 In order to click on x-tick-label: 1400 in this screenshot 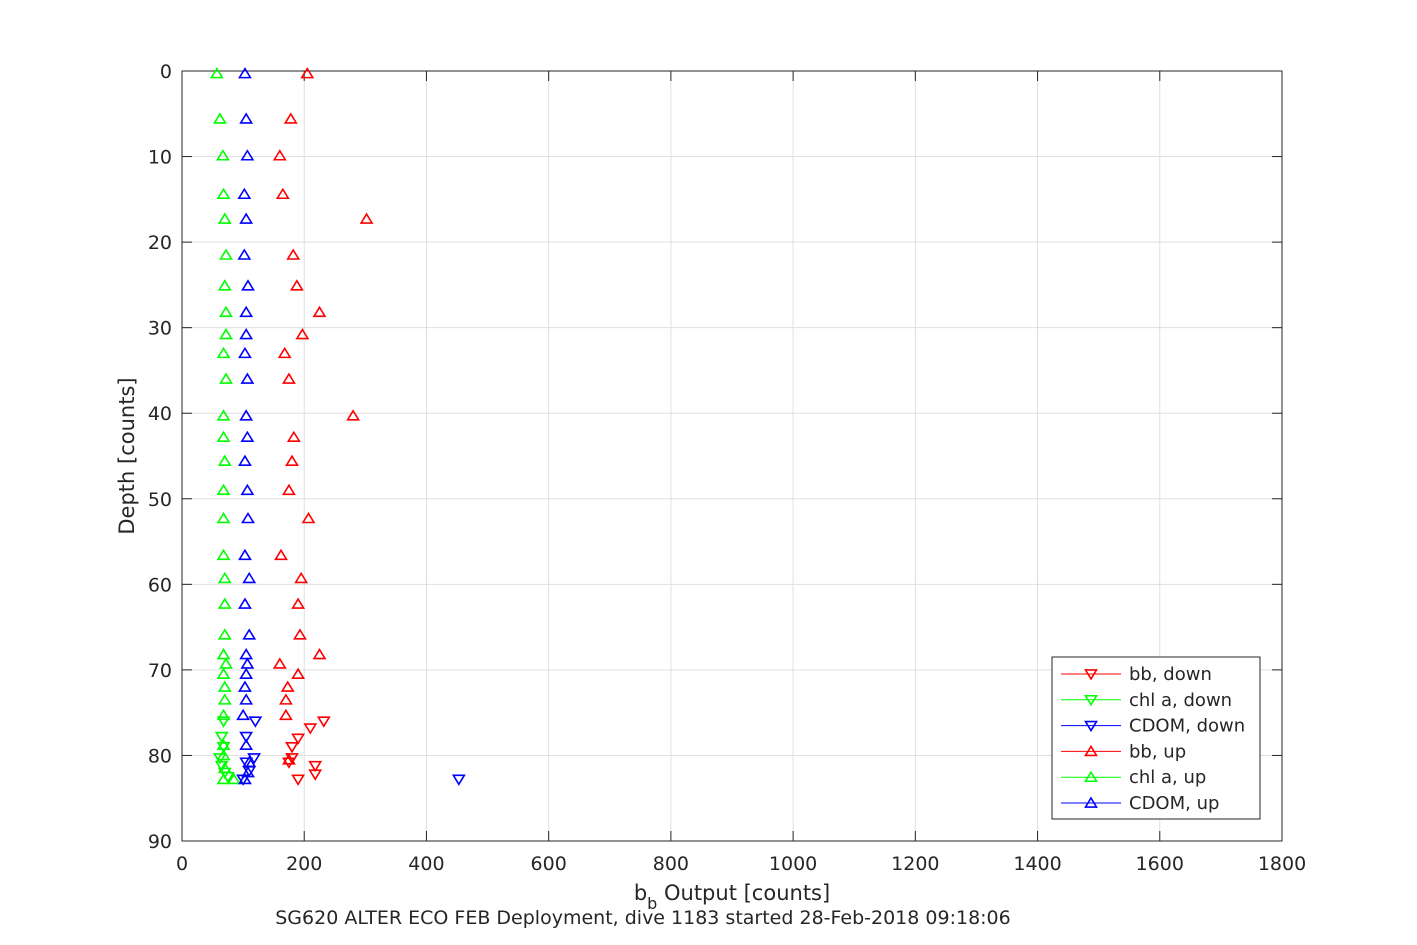, I will do `click(1037, 864)`.